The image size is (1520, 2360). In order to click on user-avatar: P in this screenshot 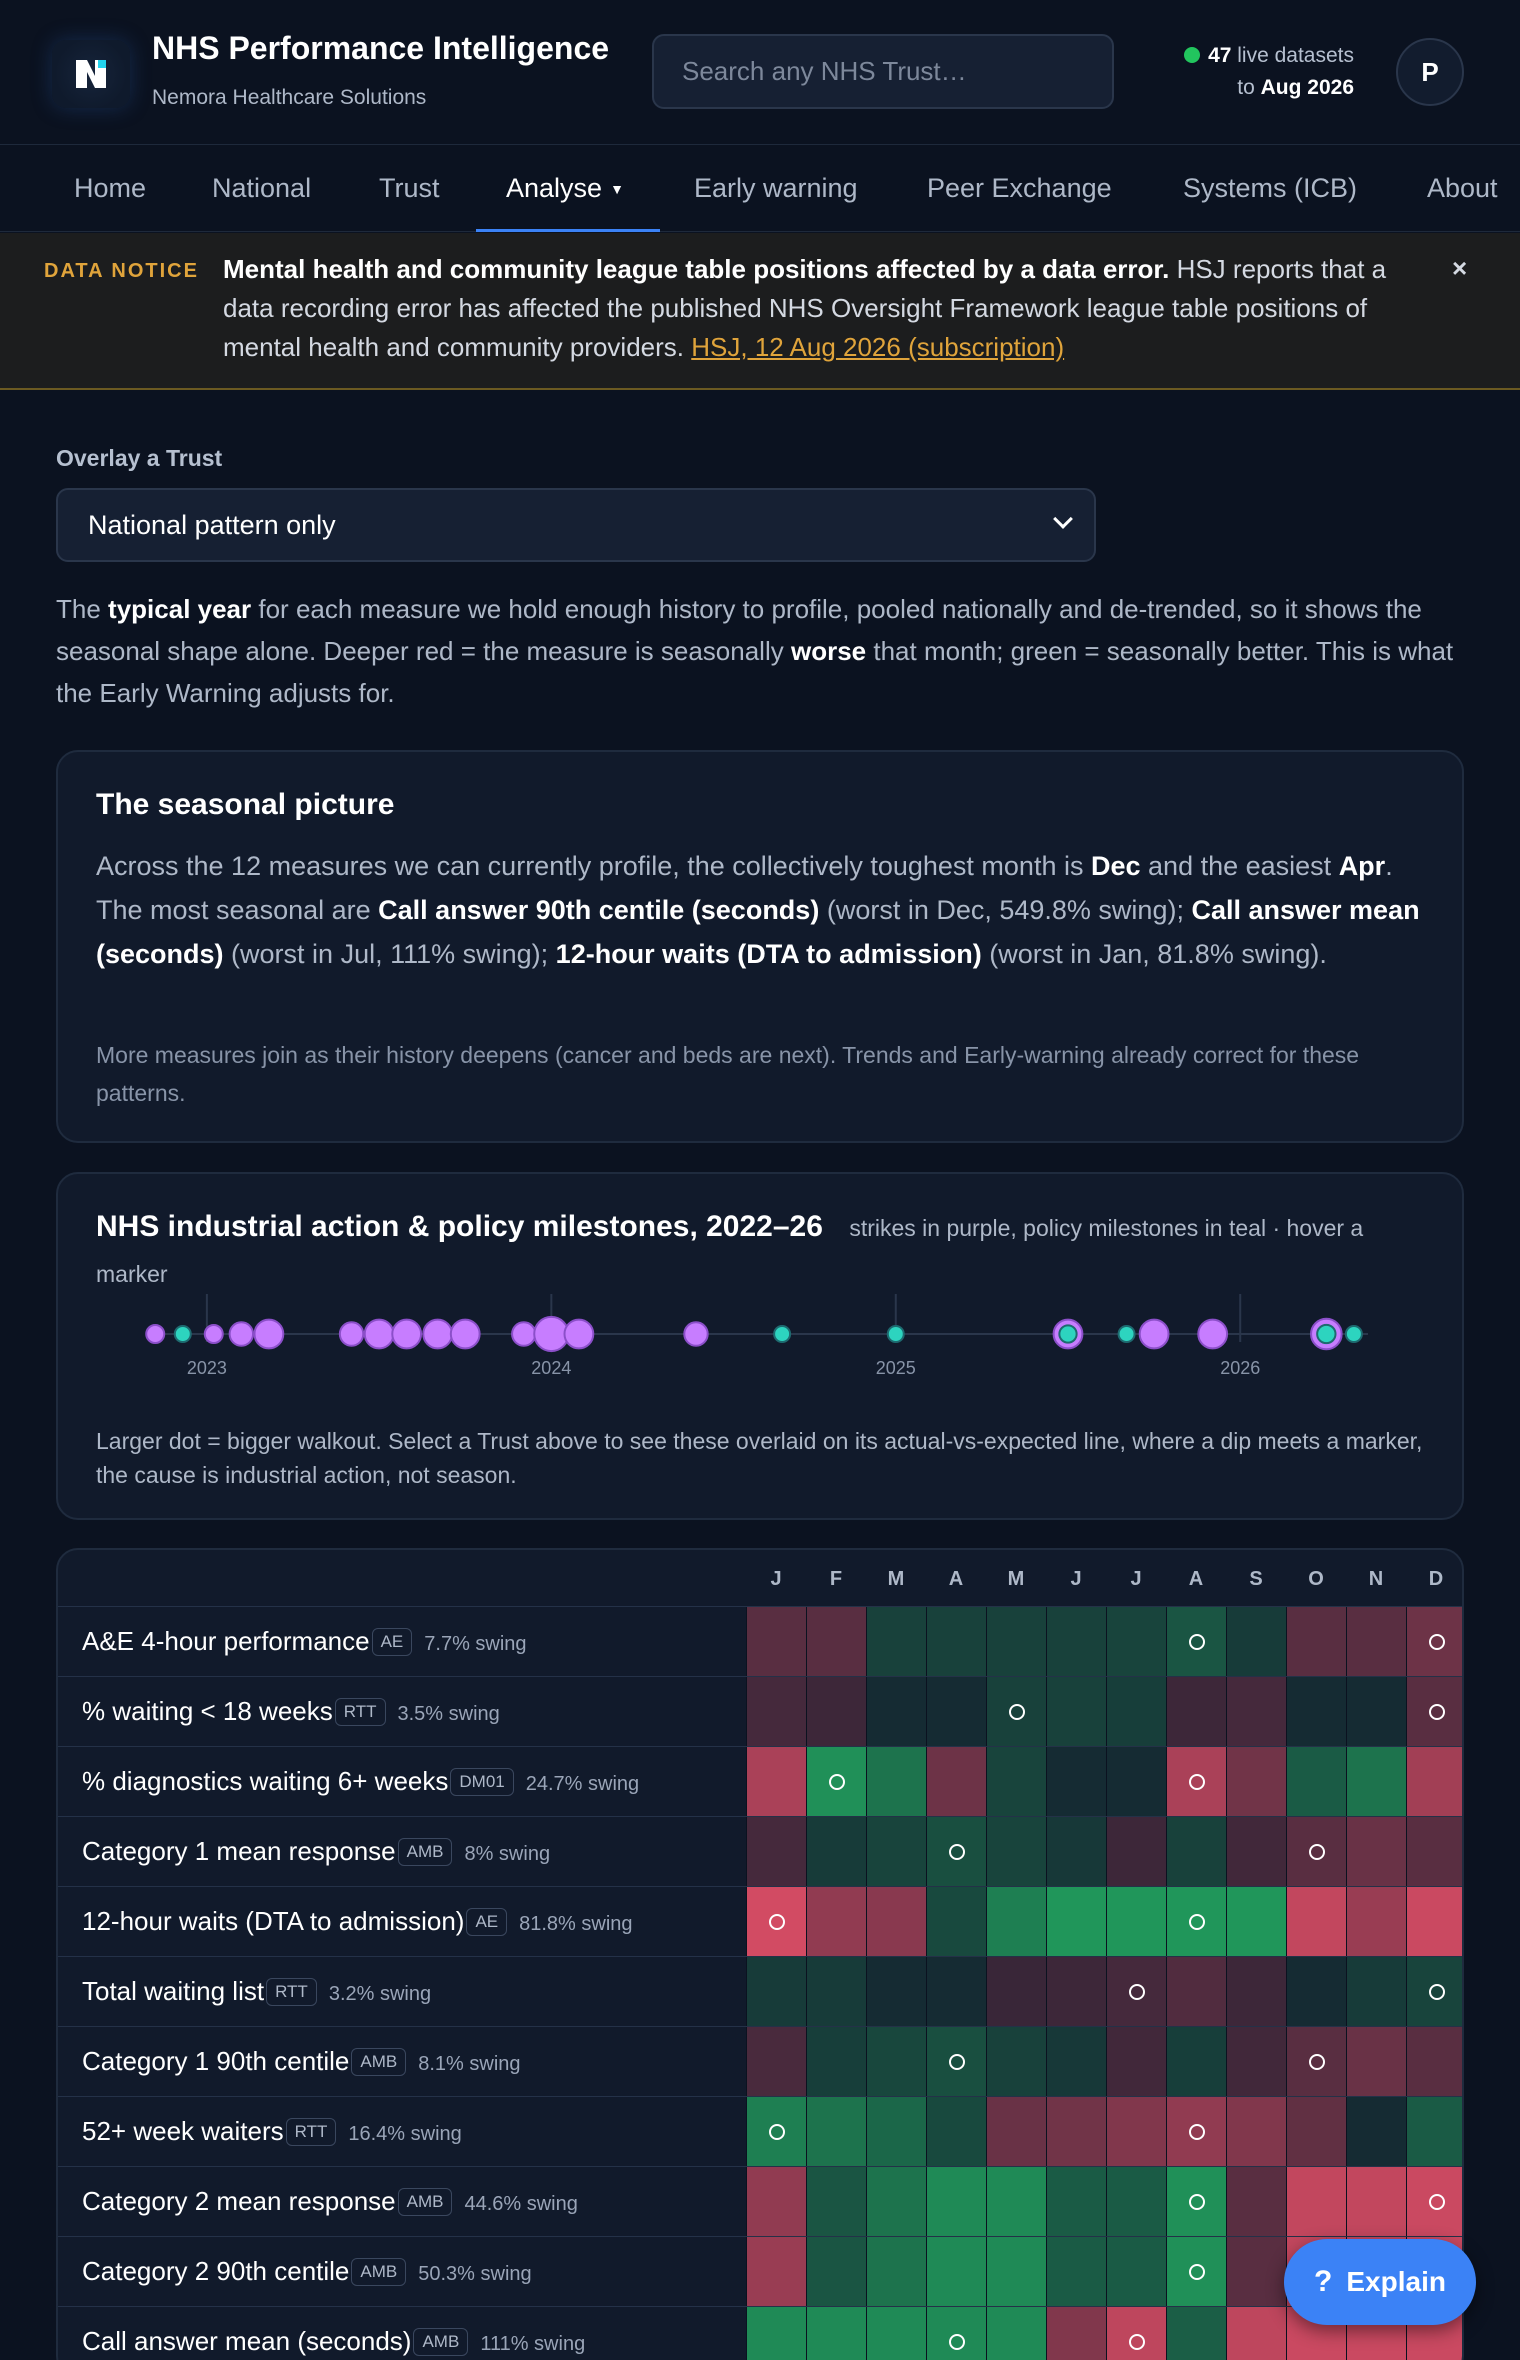, I will do `click(1430, 72)`.